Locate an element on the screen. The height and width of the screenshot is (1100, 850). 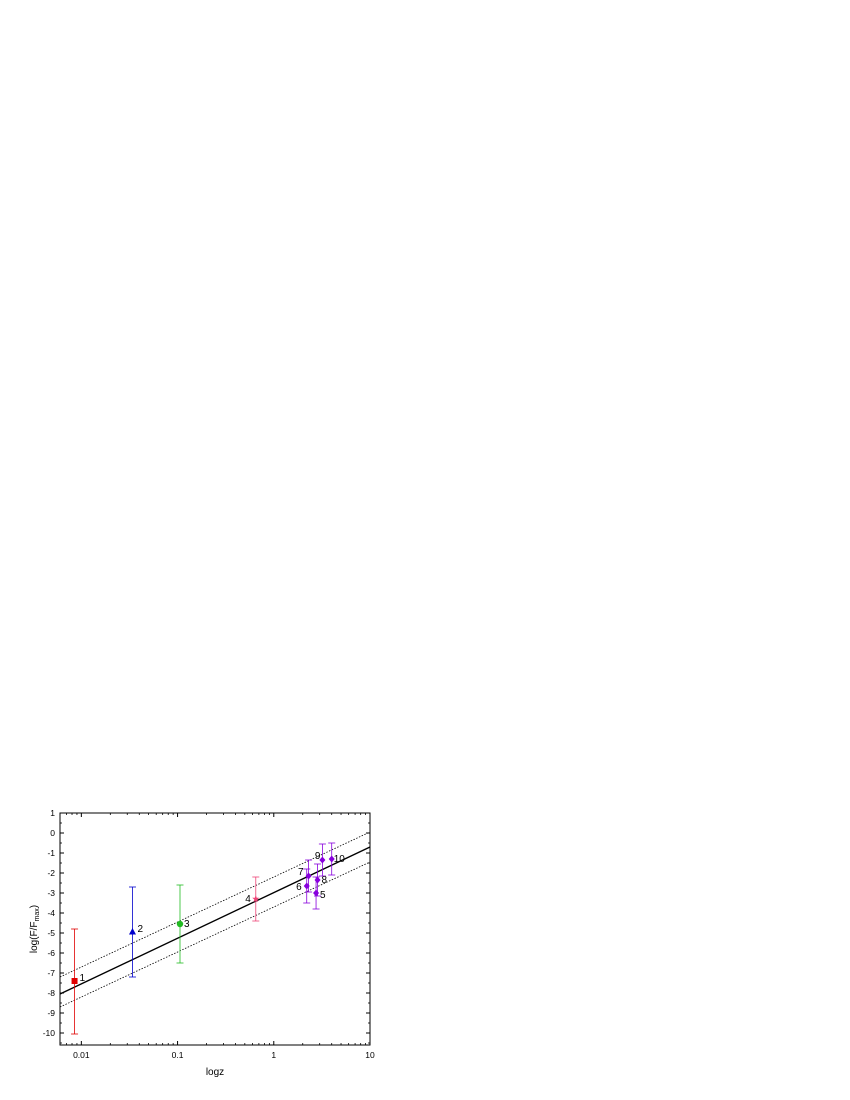
point-label-2: 2 is located at coordinates (140, 929).